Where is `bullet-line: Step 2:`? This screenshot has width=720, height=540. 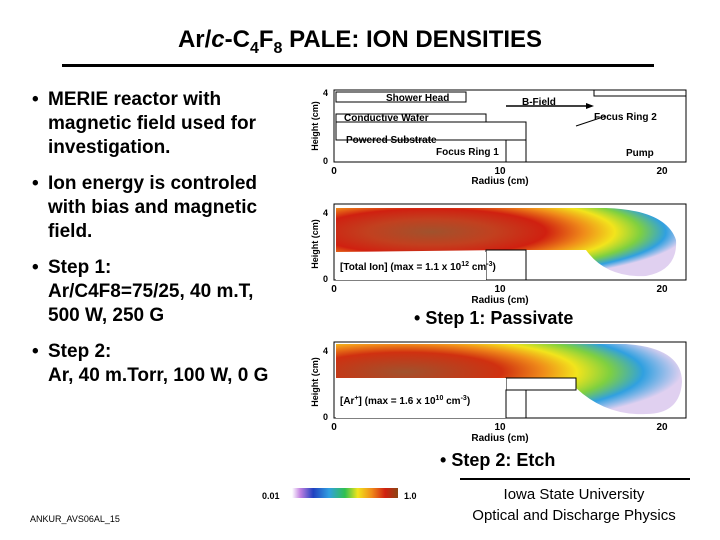
bullet-line: Step 2: is located at coordinates (80, 351).